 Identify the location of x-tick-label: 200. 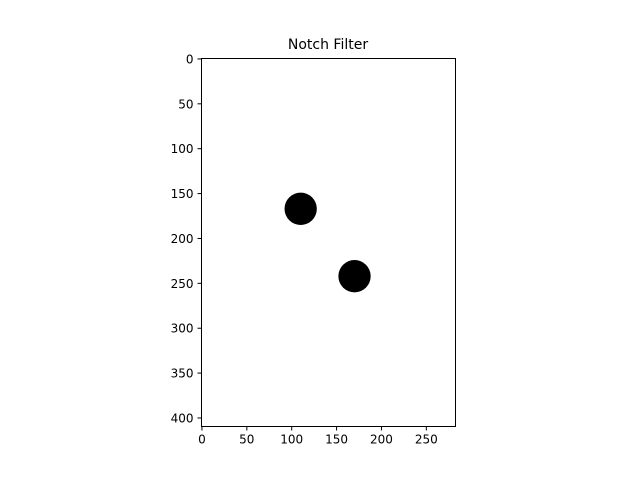
(381, 440).